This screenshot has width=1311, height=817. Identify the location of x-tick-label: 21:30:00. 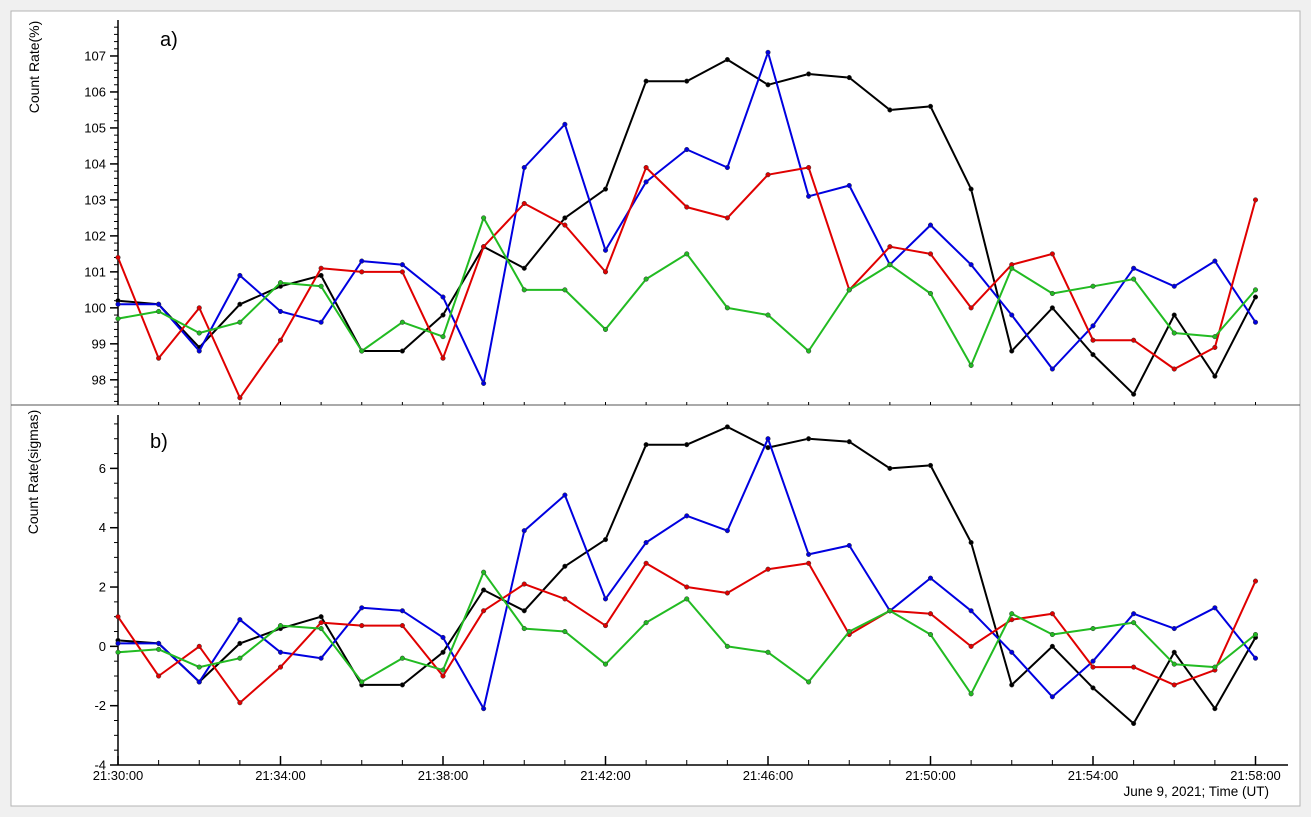
(118, 775).